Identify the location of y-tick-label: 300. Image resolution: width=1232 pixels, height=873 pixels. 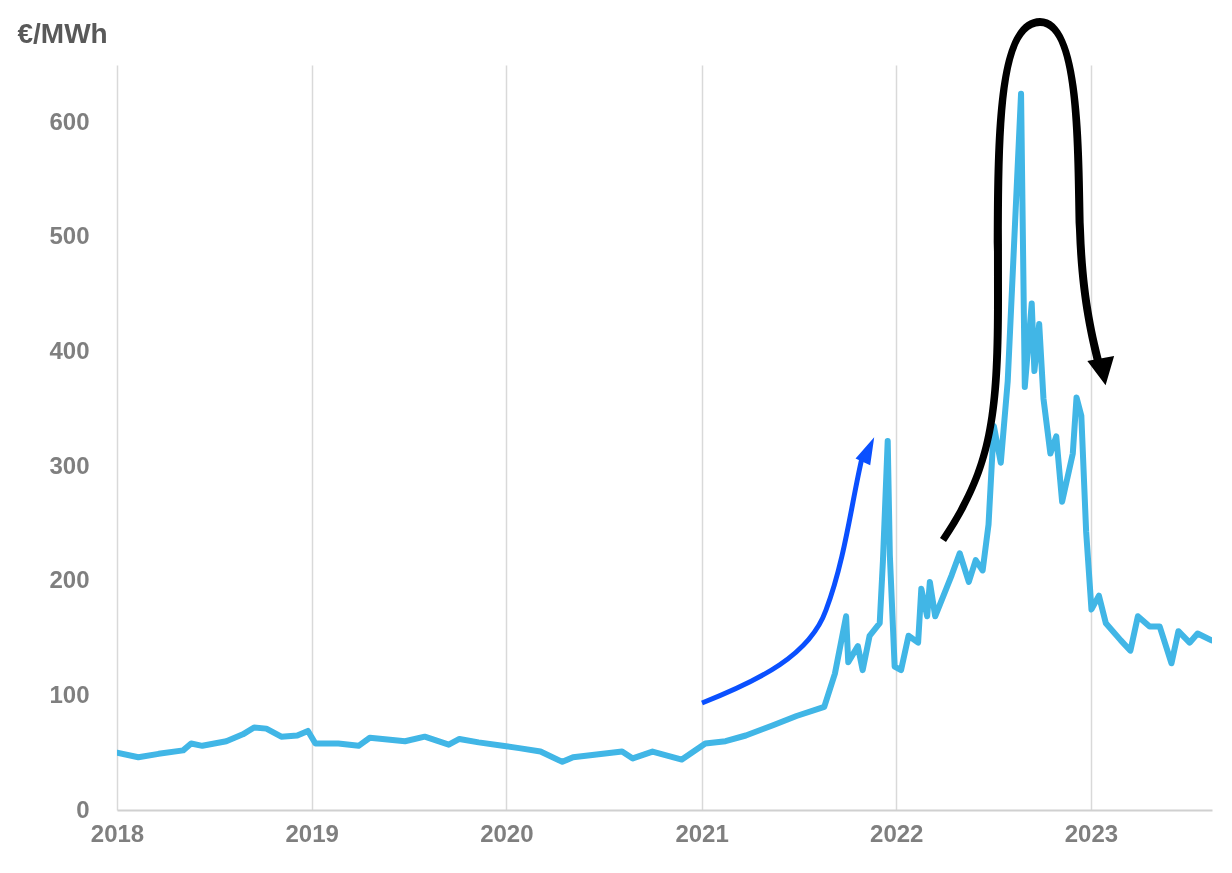
(69, 465).